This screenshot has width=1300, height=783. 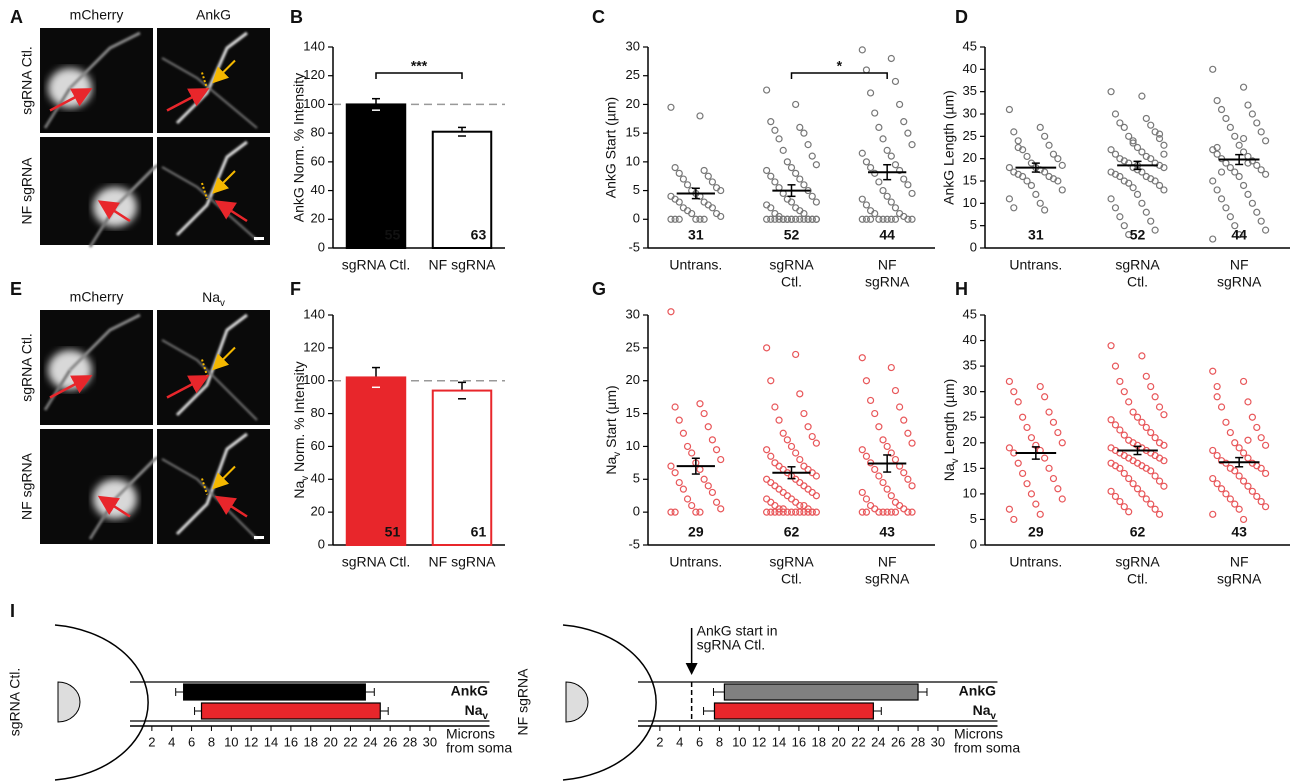 I want to click on panel-letter: C, so click(x=598, y=17).